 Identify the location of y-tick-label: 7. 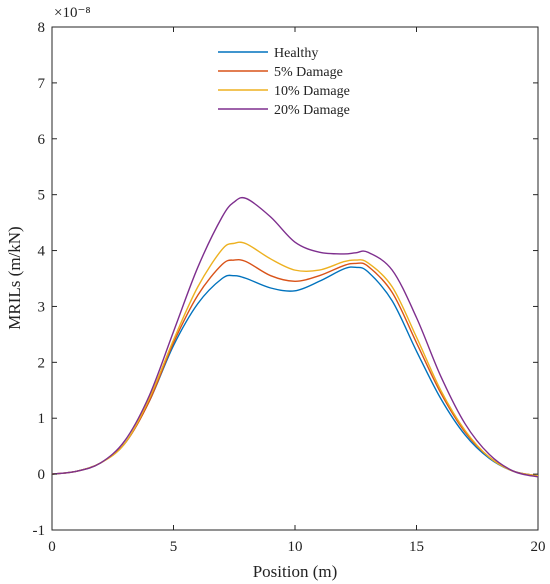
(42, 84).